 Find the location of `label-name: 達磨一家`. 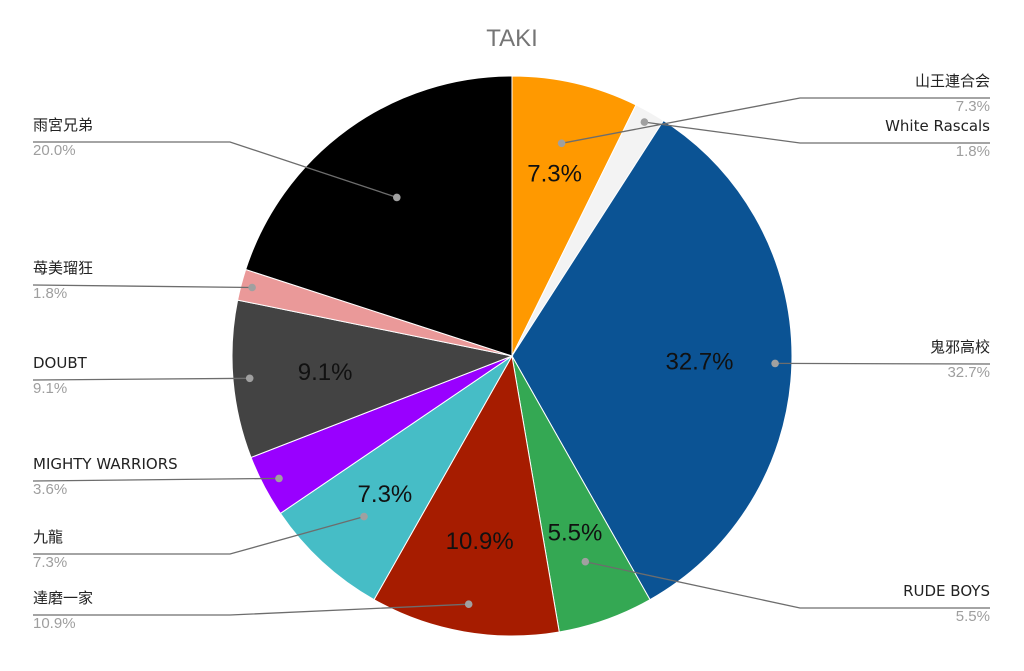

label-name: 達磨一家 is located at coordinates (63, 598).